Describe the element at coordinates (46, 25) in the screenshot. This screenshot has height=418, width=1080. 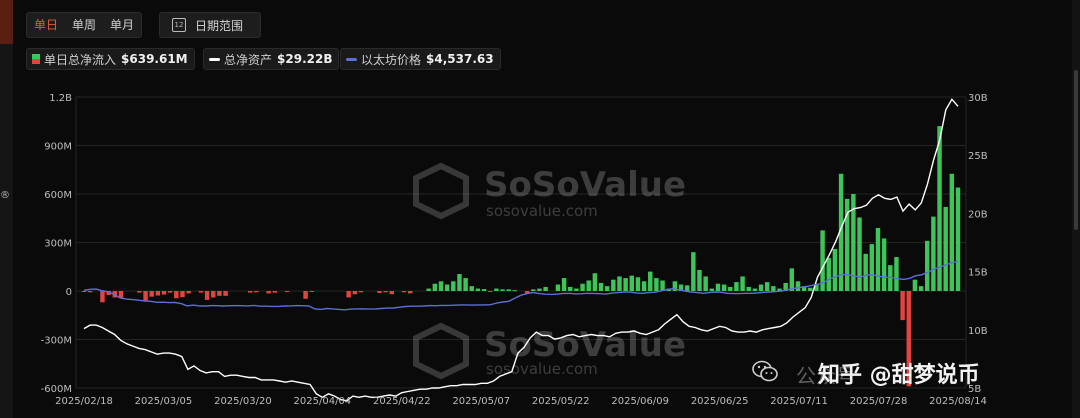
I see `period-day-tab: 单日` at that location.